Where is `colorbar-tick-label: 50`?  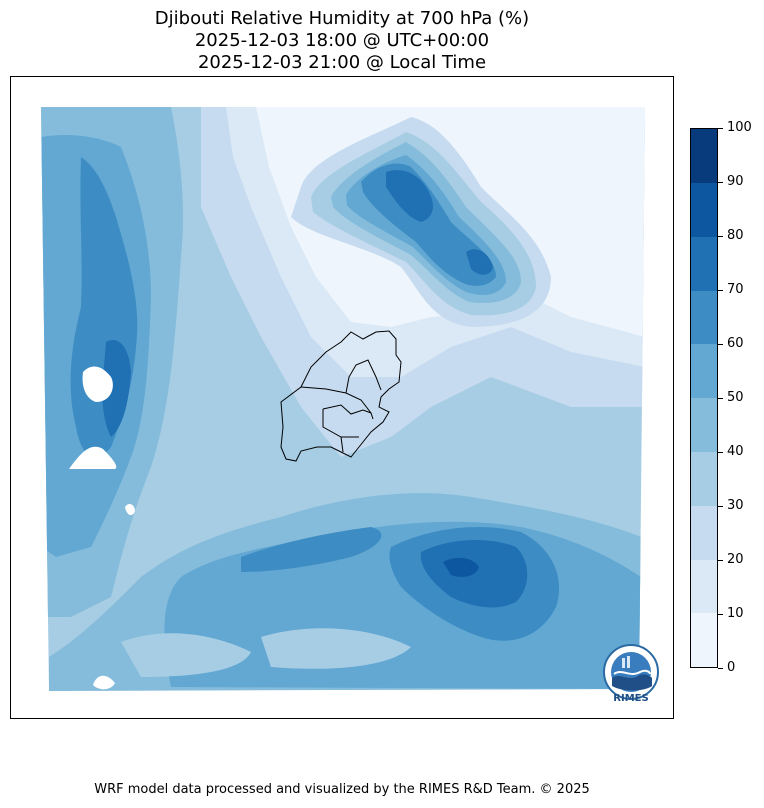 colorbar-tick-label: 50 is located at coordinates (735, 397).